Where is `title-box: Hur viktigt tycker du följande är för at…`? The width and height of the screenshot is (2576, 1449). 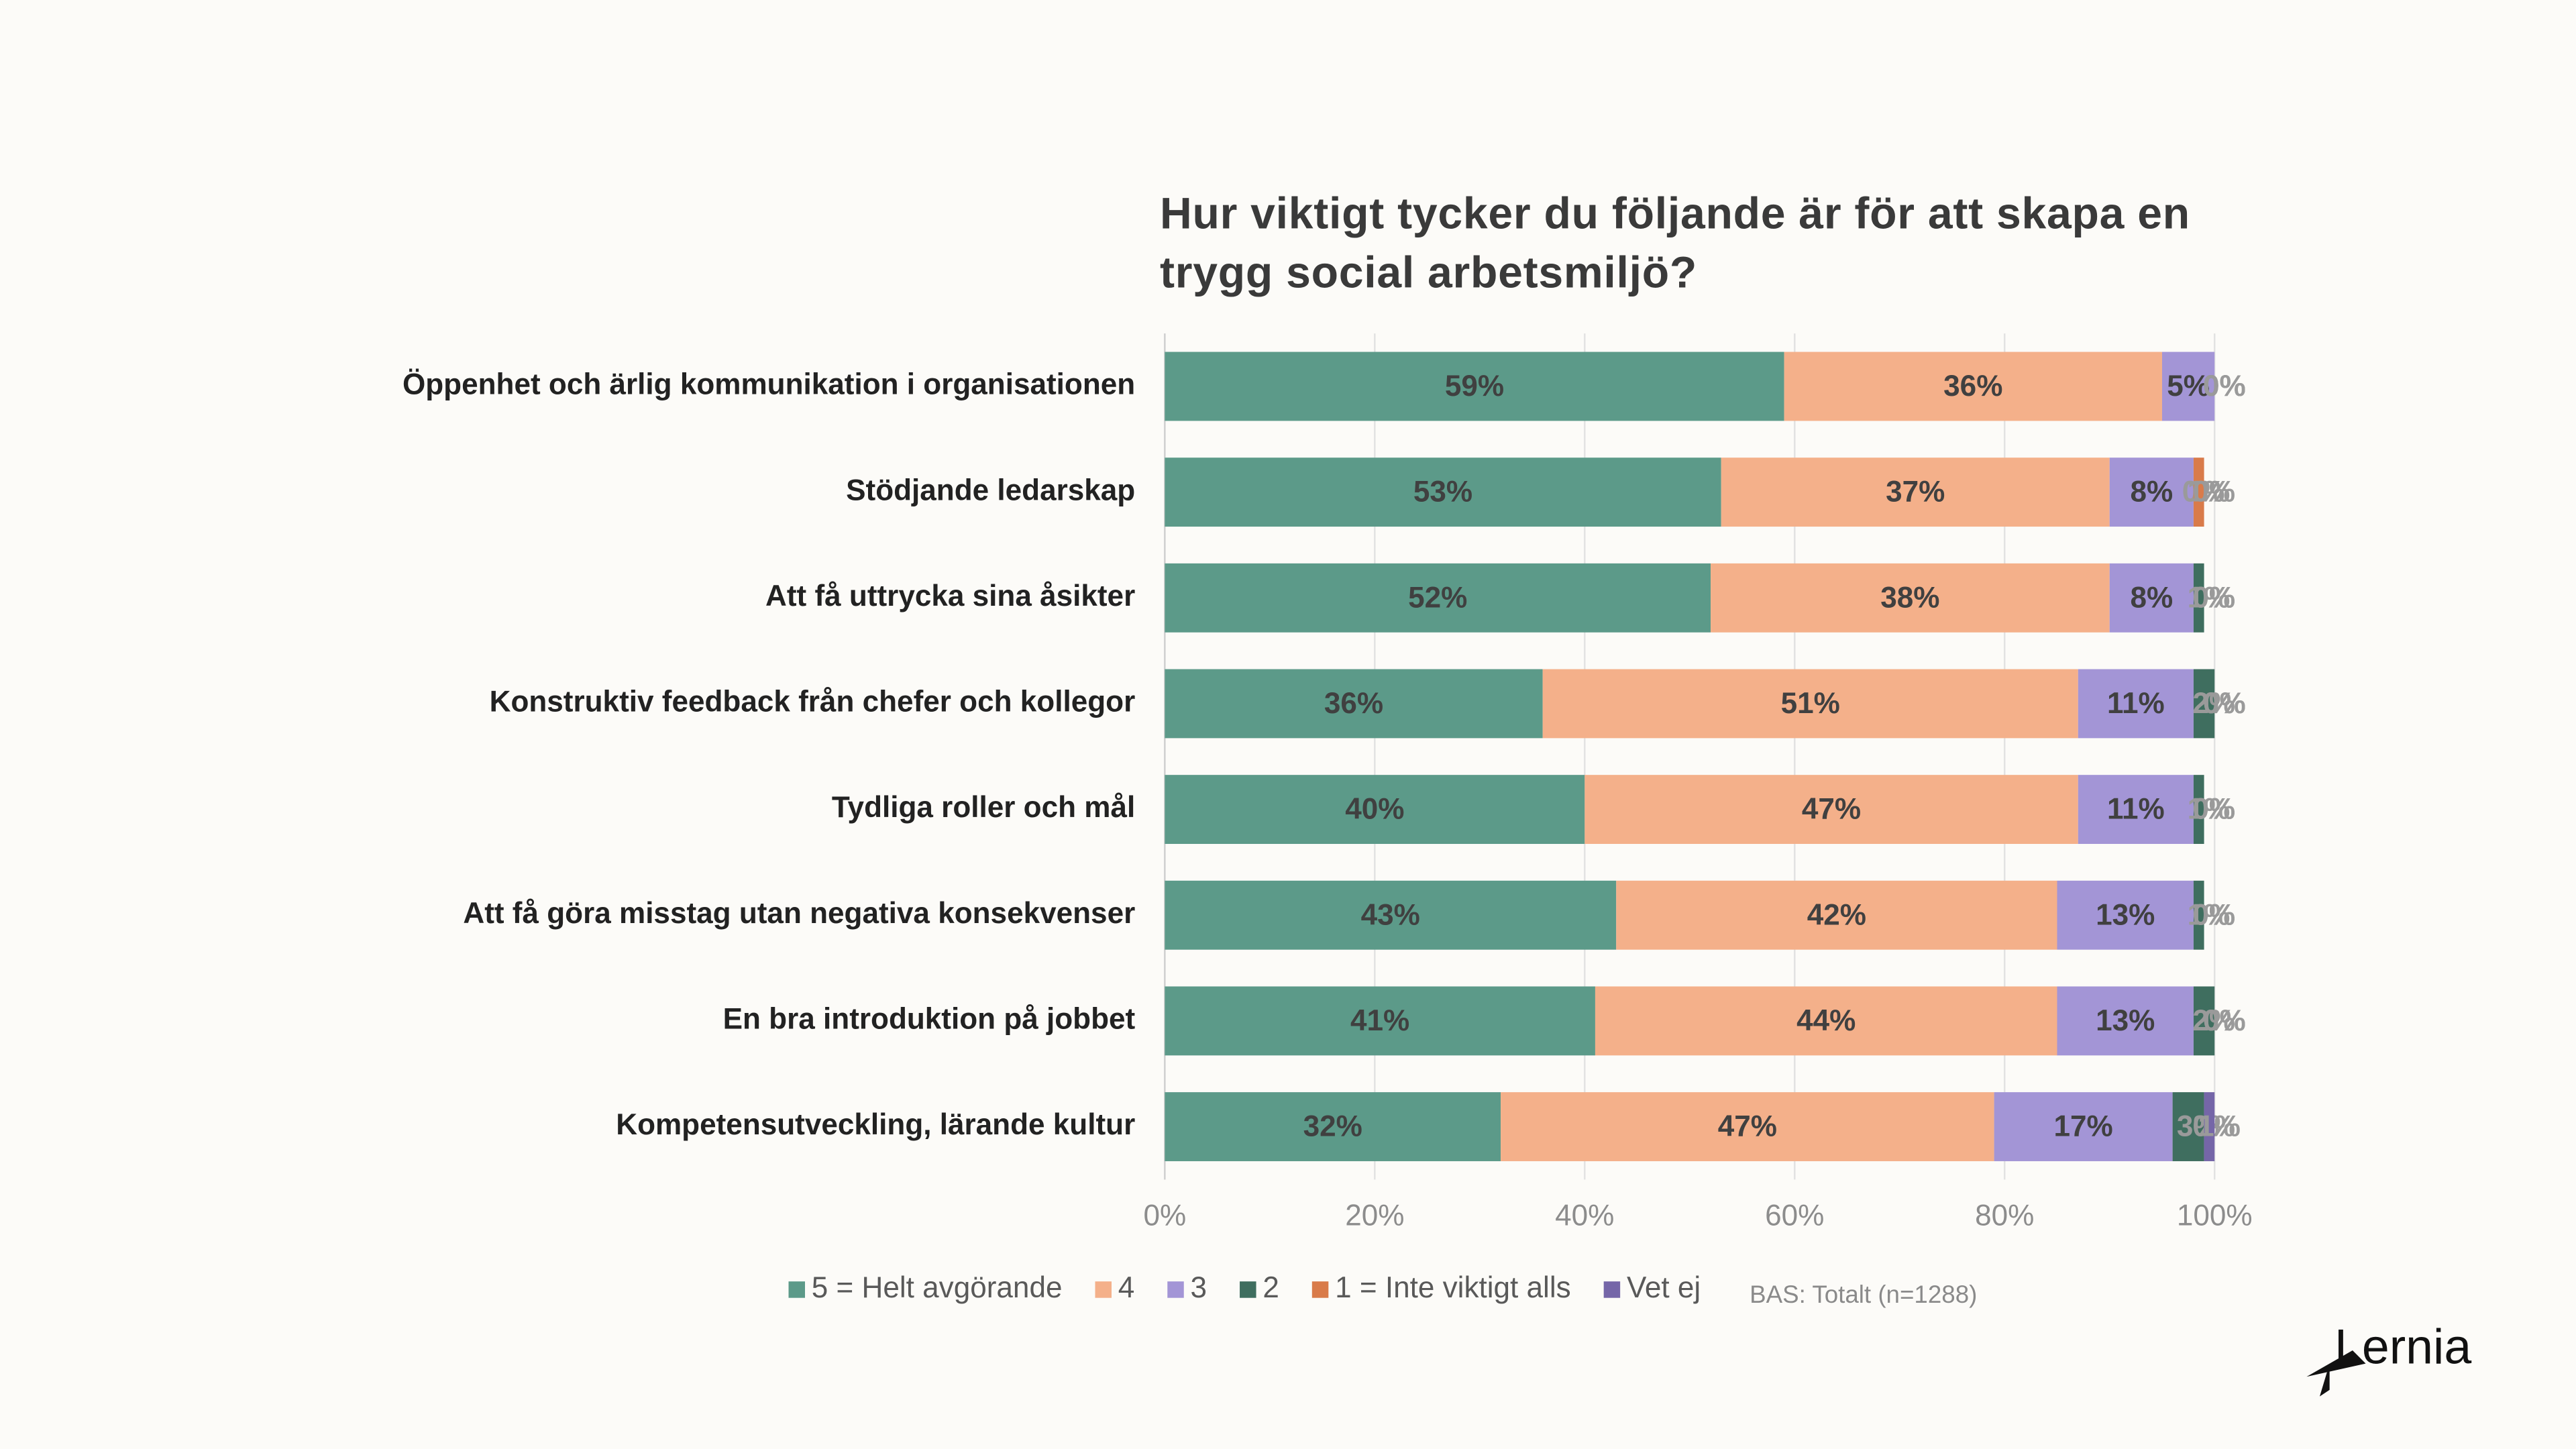 title-box: Hur viktigt tycker du följande är för at… is located at coordinates (1674, 243).